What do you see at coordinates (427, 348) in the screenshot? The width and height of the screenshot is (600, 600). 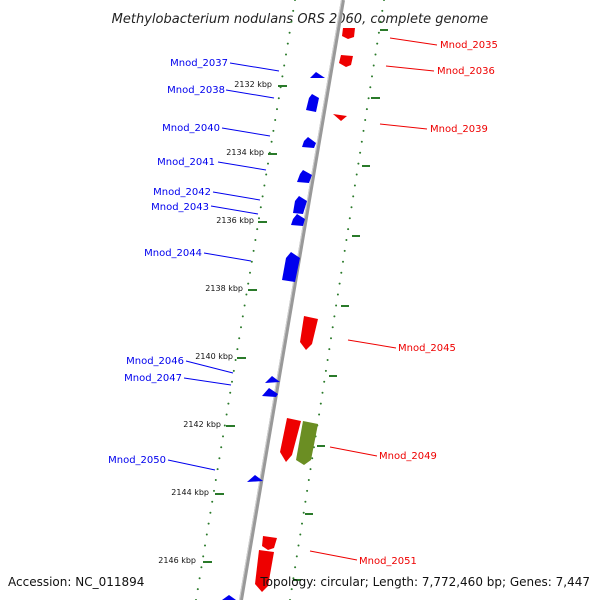 I see `gene-label: Mnod_2045` at bounding box center [427, 348].